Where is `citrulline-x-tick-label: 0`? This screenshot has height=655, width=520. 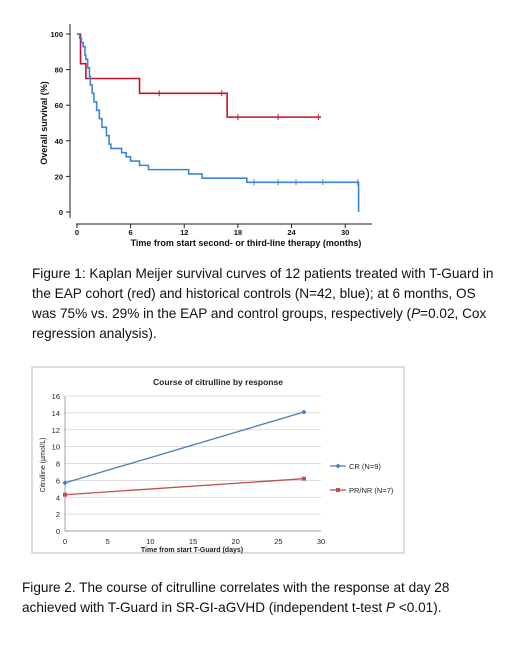
citrulline-x-tick-label: 0 is located at coordinates (65, 541).